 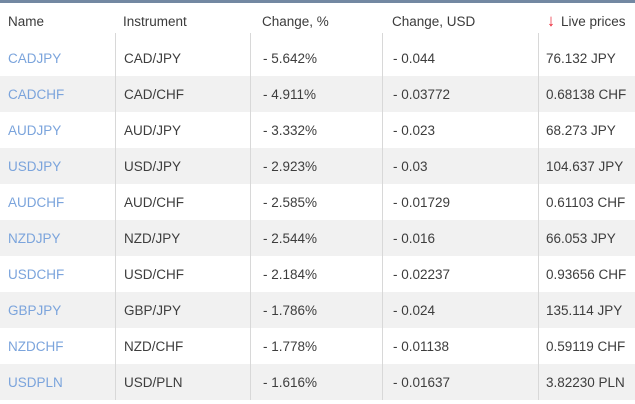 I want to click on name-cell: AUDCHF, so click(x=57, y=202).